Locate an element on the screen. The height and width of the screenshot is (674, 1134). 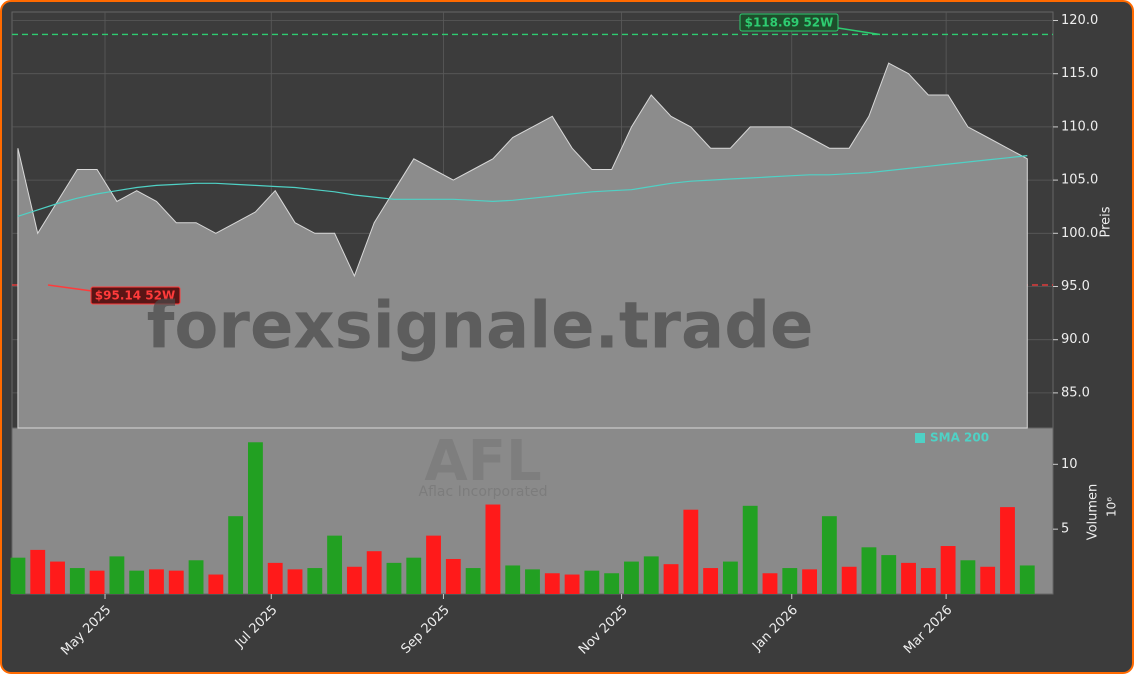
y-tick-label: 115.0 is located at coordinates (1079, 73).